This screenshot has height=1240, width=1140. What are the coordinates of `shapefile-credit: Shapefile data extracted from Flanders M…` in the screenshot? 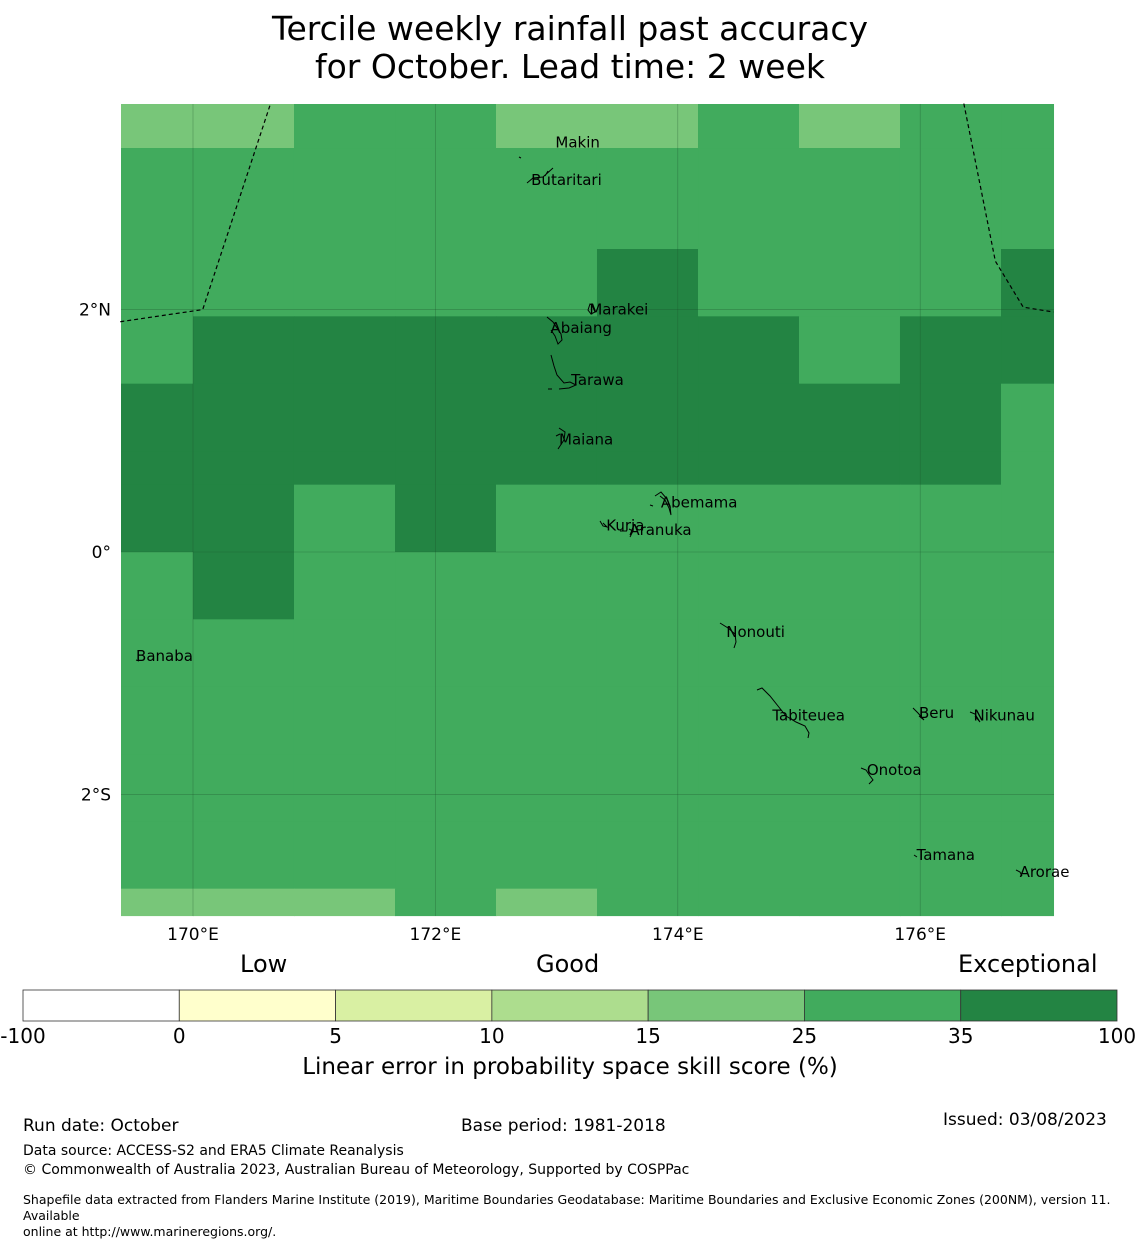 It's located at (580, 1216).